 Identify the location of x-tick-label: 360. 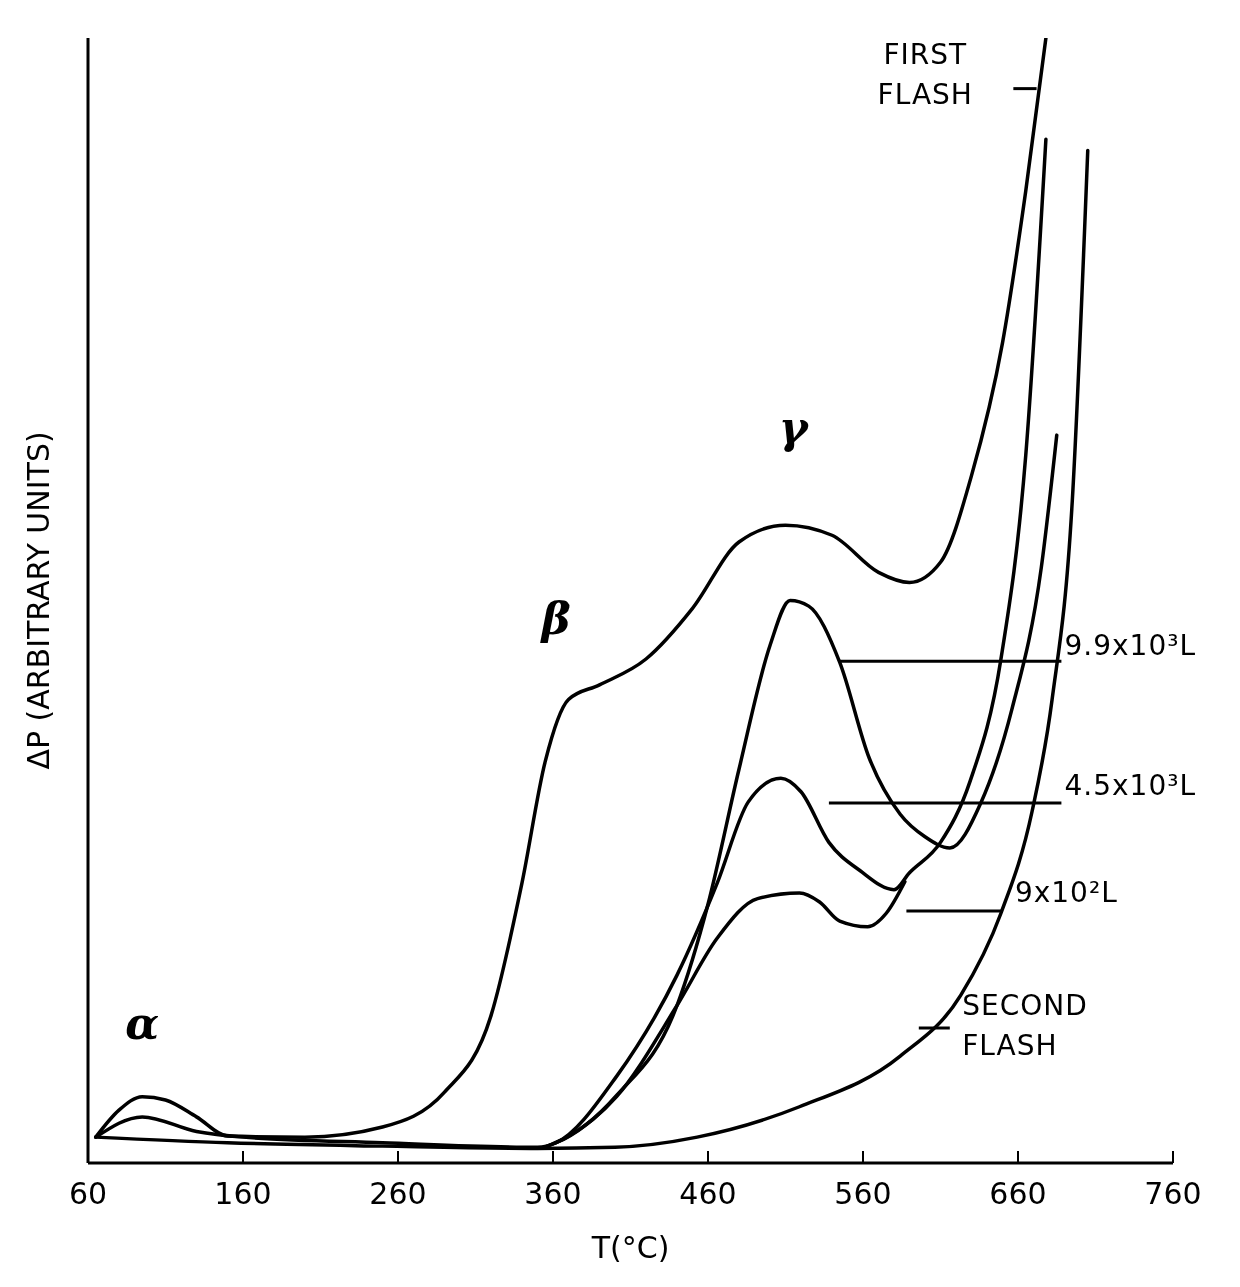
(553, 1194).